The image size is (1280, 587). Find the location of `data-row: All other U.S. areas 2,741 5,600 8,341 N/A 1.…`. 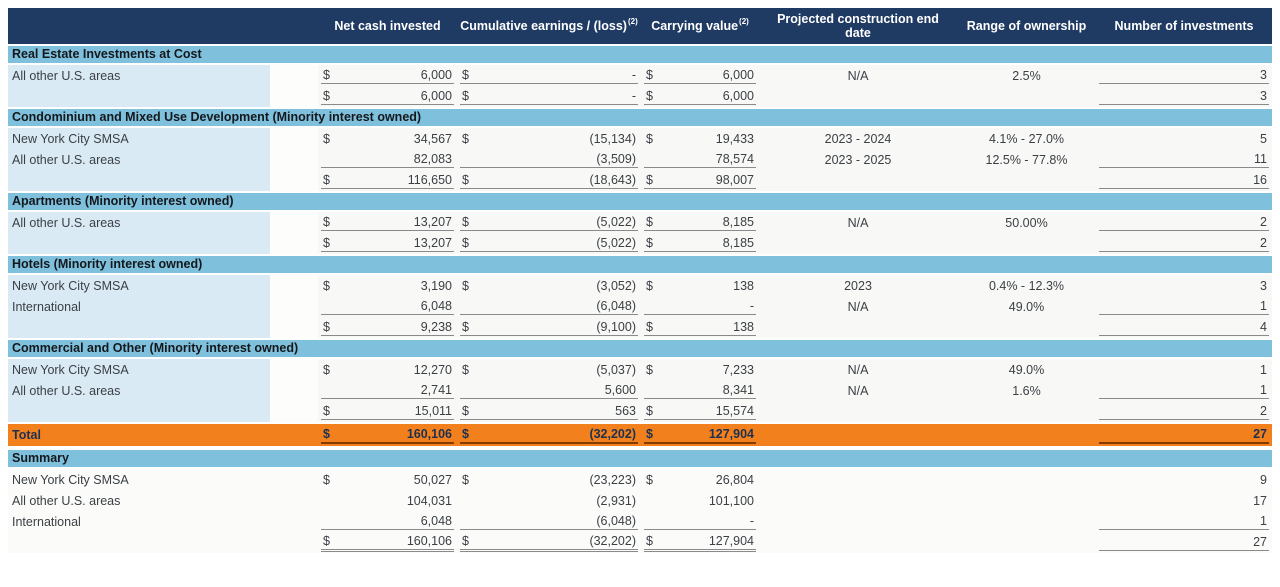

data-row: All other U.S. areas 2,741 5,600 8,341 N/A 1.… is located at coordinates (640, 390).